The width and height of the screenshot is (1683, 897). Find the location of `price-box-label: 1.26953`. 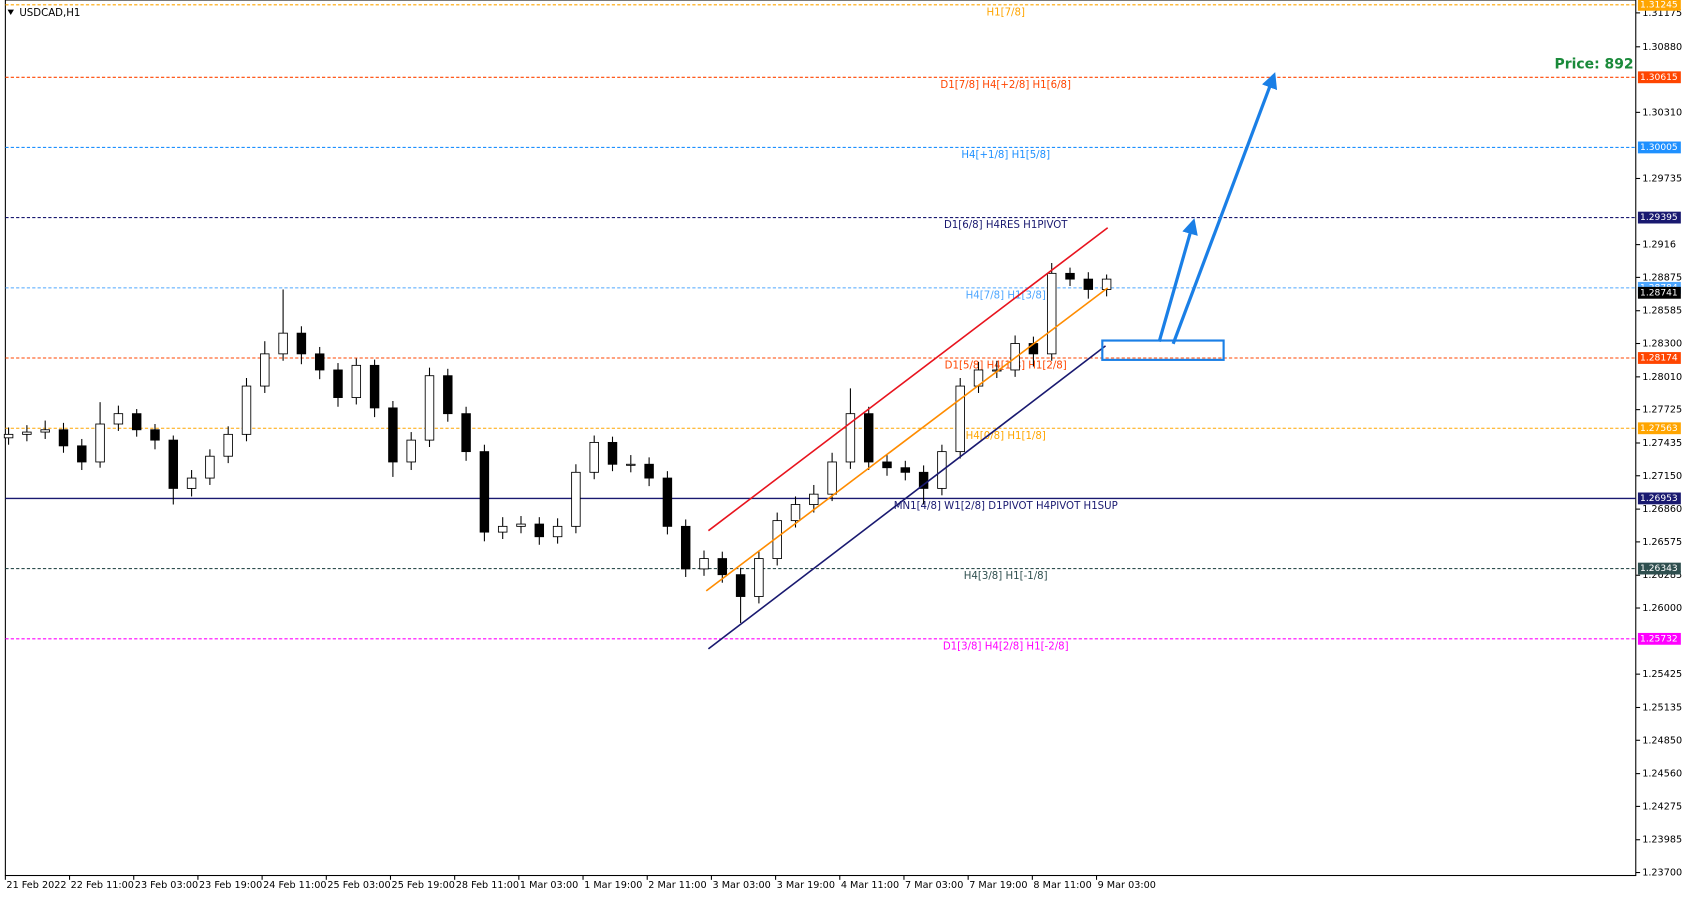

price-box-label: 1.26953 is located at coordinates (1659, 499).